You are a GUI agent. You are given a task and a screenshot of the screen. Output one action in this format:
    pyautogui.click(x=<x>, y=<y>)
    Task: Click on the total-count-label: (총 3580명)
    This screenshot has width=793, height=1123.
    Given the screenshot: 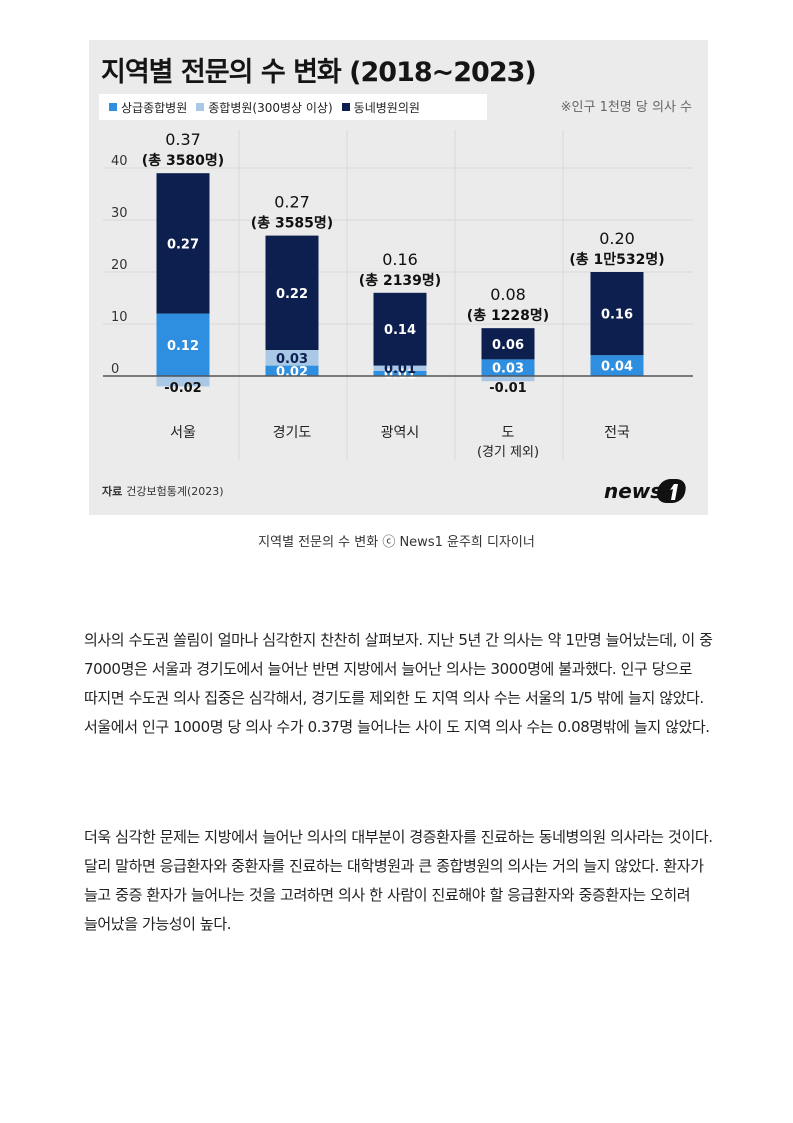 What is the action you would take?
    pyautogui.click(x=183, y=160)
    